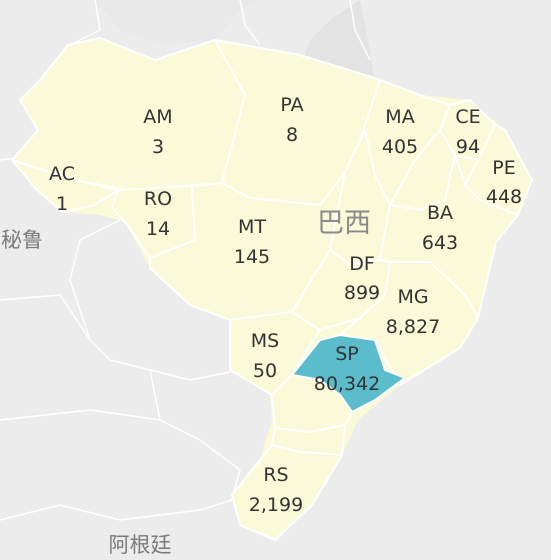 The height and width of the screenshot is (560, 551). I want to click on state-code-ce: CE, so click(467, 117).